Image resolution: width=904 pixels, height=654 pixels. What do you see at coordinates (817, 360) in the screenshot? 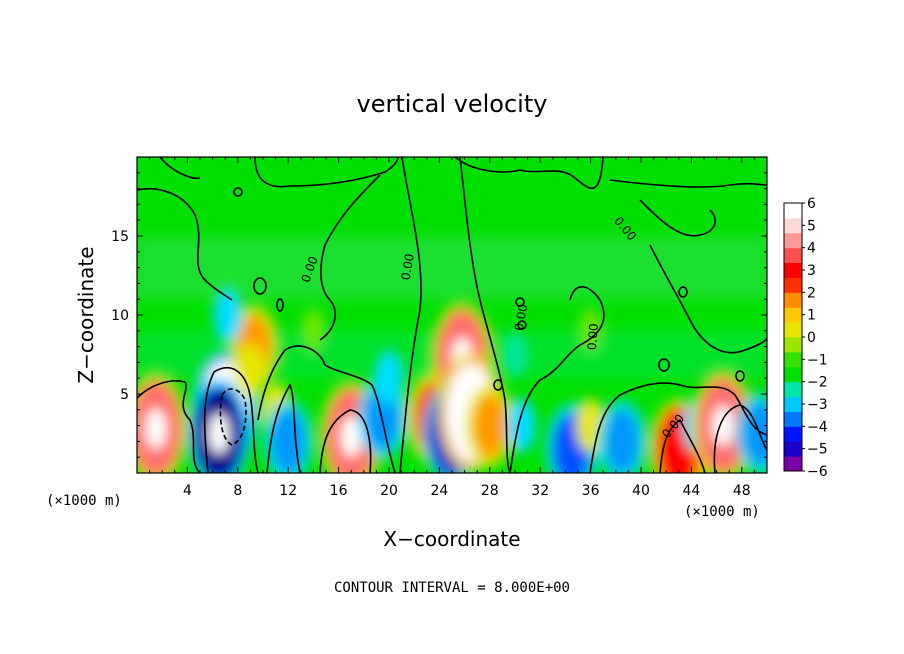
I see `colorbar-label: −1` at bounding box center [817, 360].